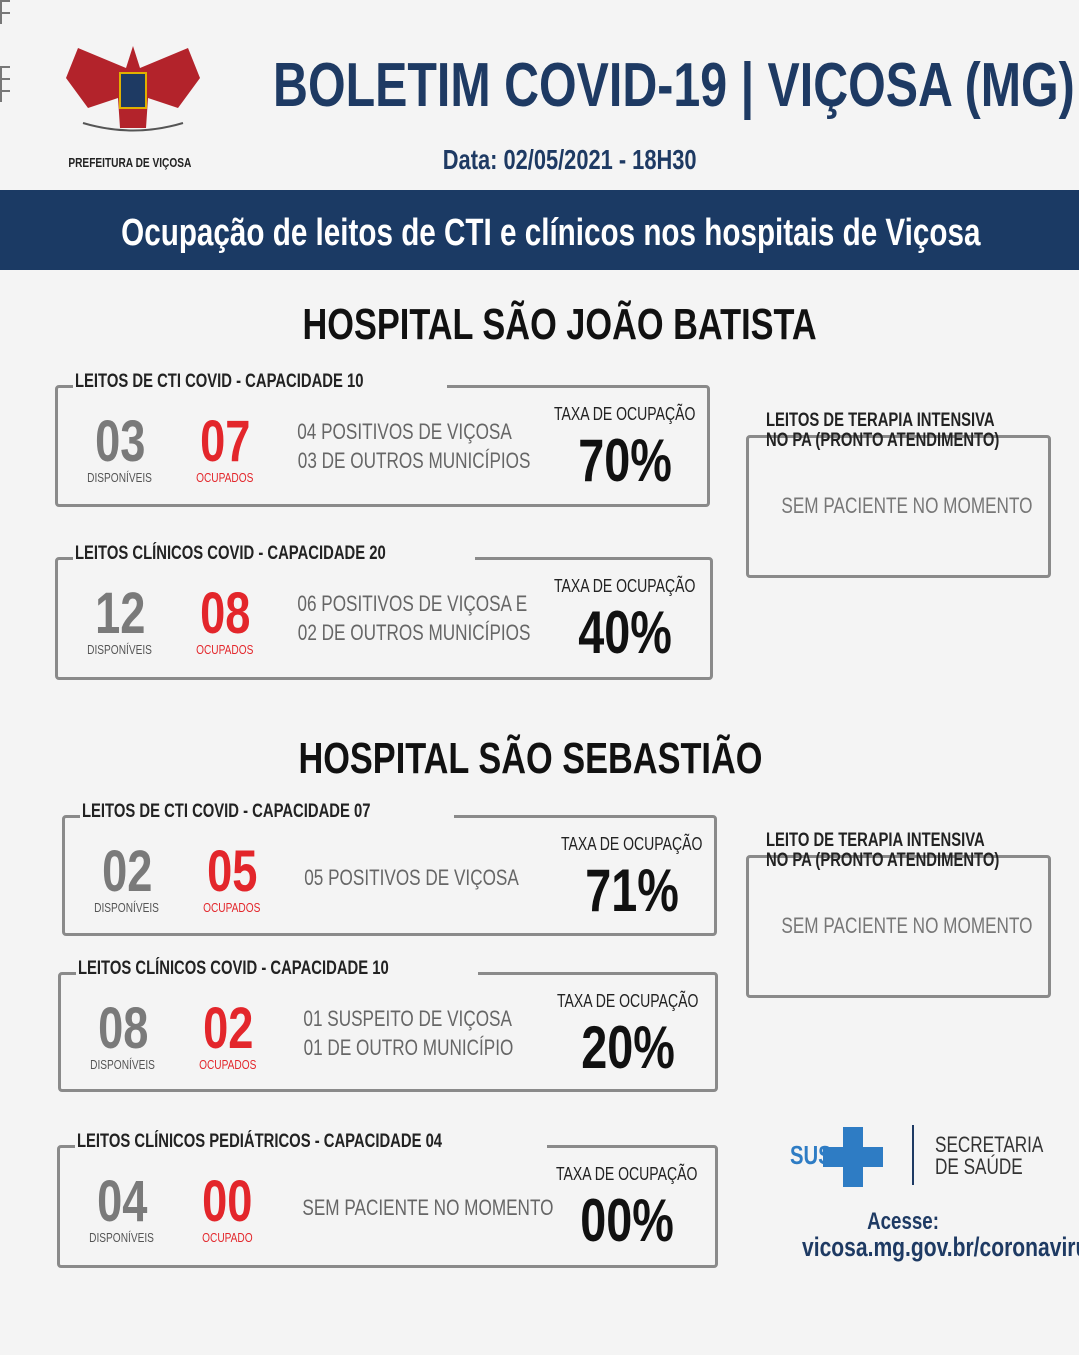 The height and width of the screenshot is (1355, 1079). I want to click on detail-text: SEM PACIENTE NO MOMENTO, so click(428, 1207).